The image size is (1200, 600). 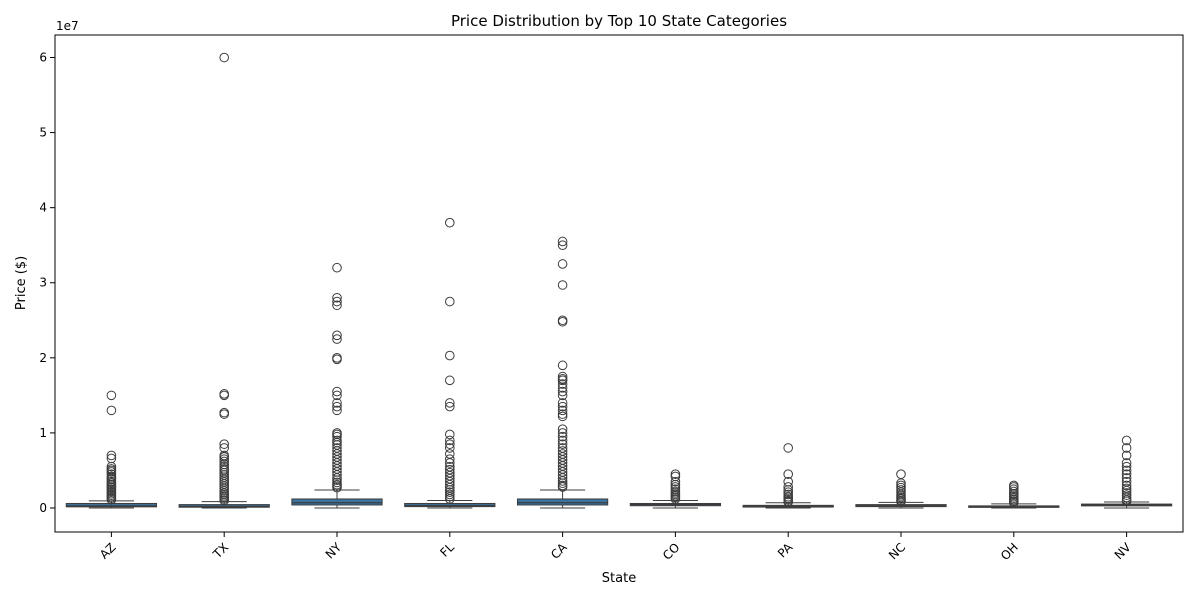 What do you see at coordinates (334, 551) in the screenshot?
I see `x-tick-label: NY` at bounding box center [334, 551].